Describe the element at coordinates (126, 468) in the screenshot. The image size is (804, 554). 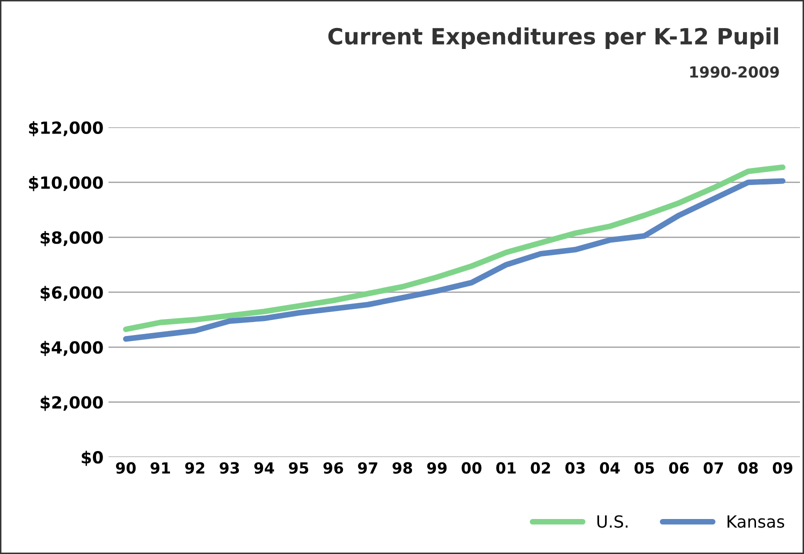
I see `x-tick-label: 90` at that location.